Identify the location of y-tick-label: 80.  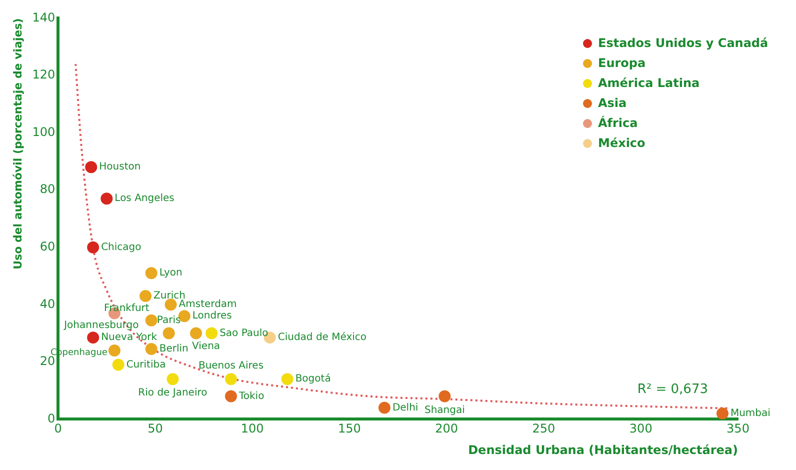
(48, 189).